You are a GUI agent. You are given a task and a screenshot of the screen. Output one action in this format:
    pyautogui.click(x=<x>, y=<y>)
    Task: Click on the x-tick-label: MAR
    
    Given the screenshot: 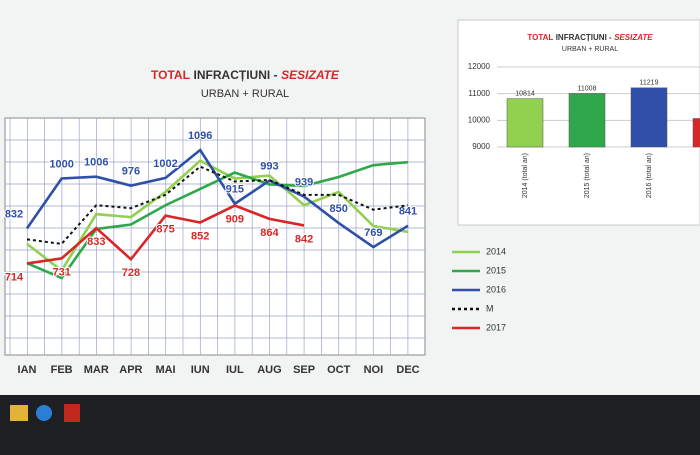 What is the action you would take?
    pyautogui.click(x=96, y=370)
    